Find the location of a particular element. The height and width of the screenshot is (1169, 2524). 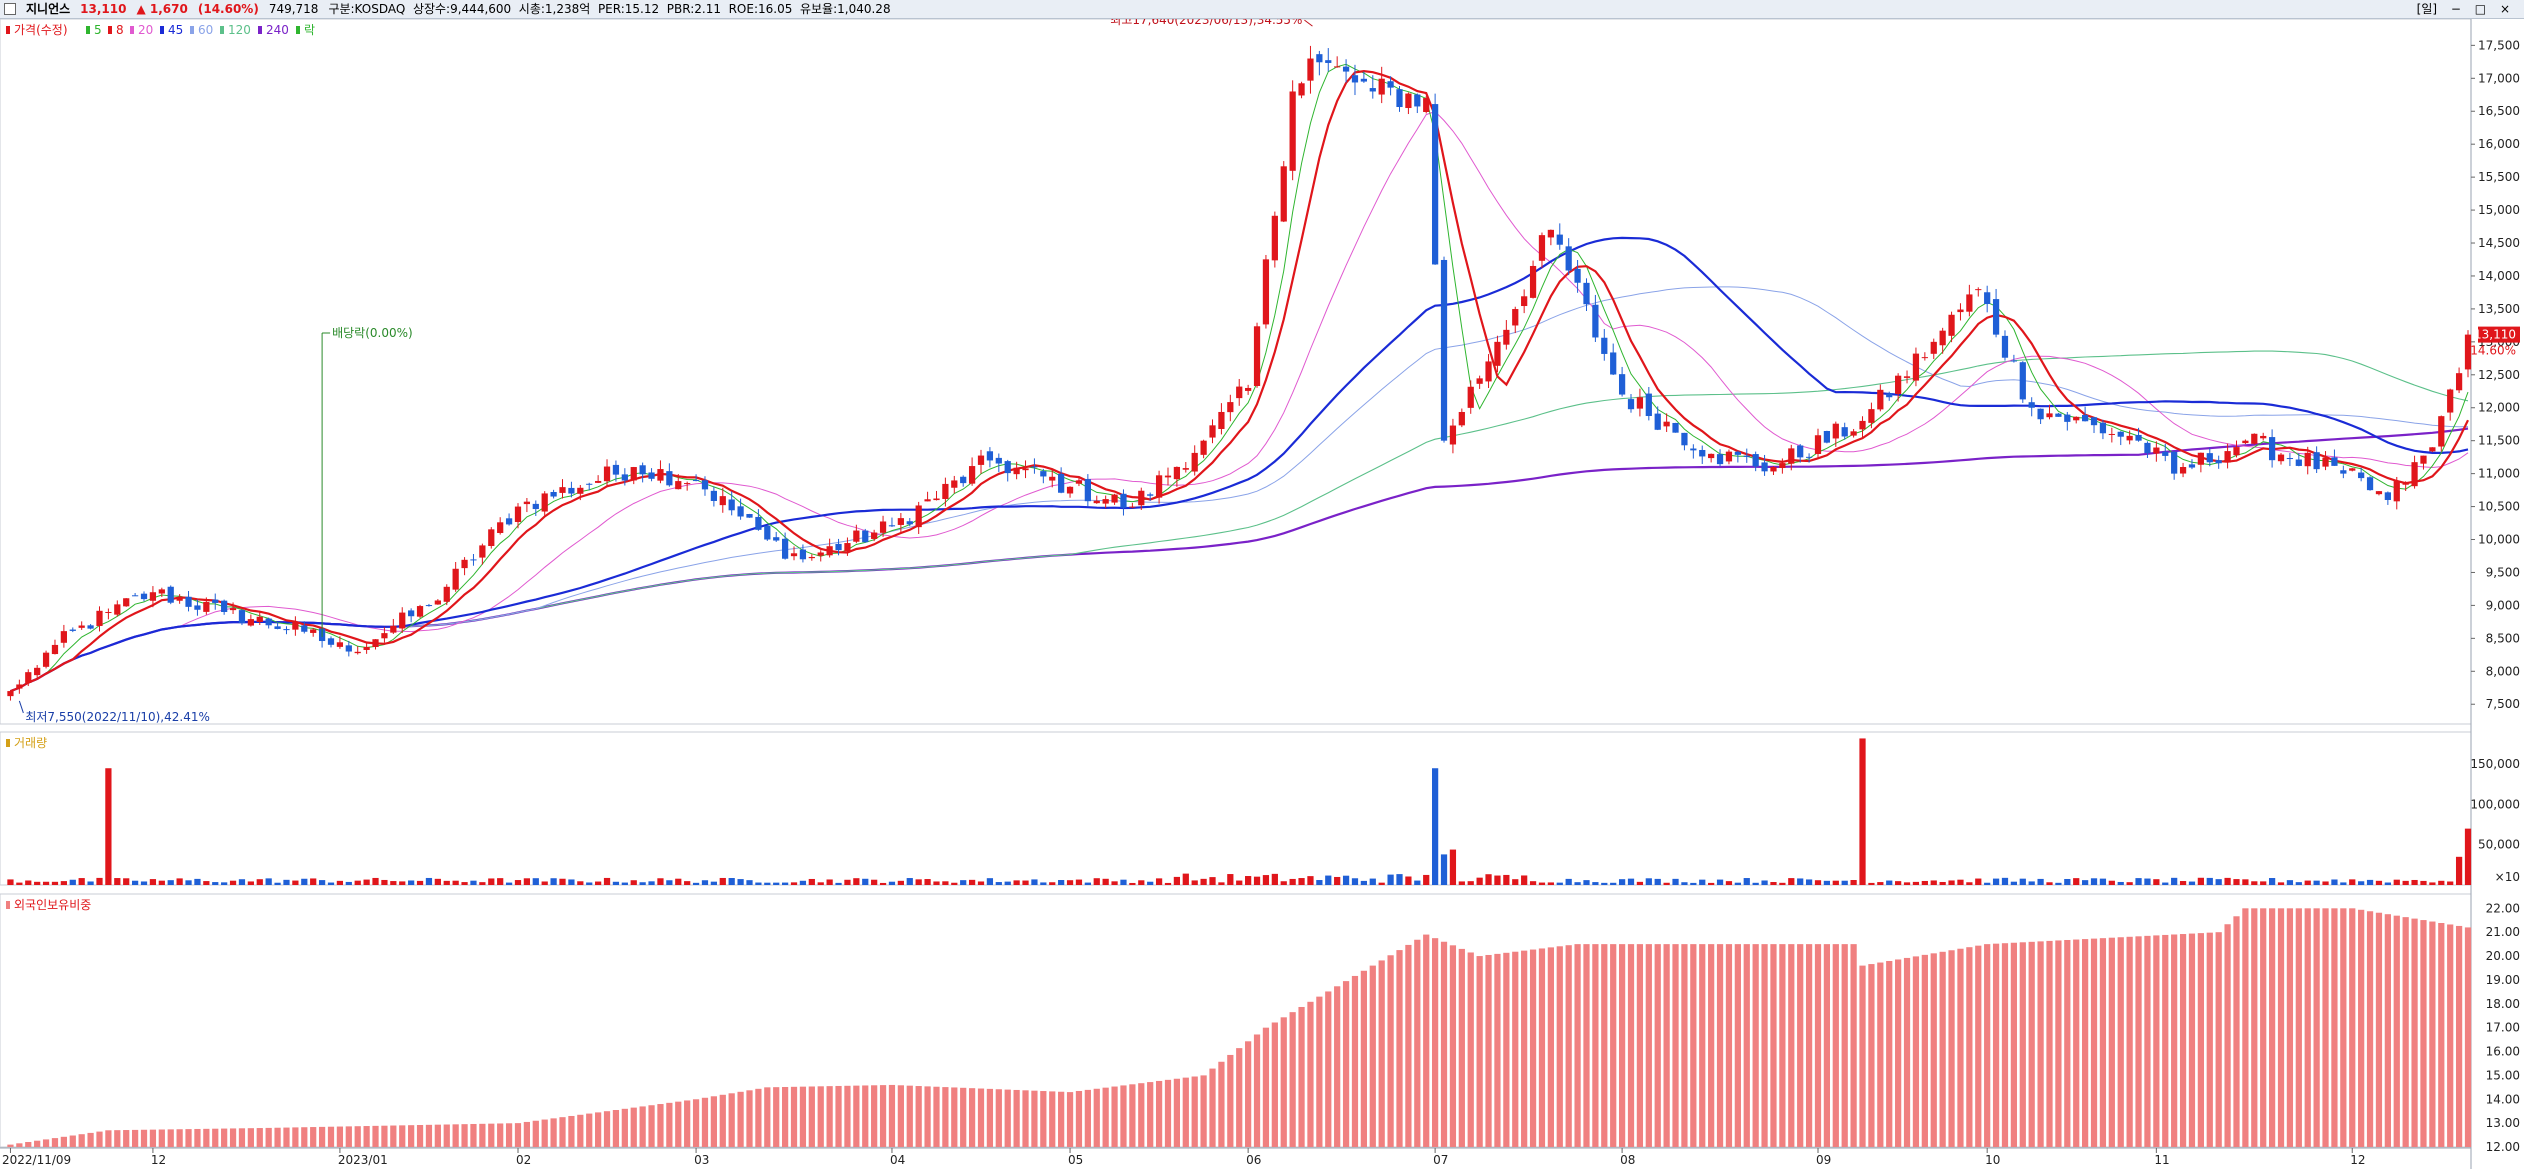

period-button: [일] is located at coordinates (2427, 9).